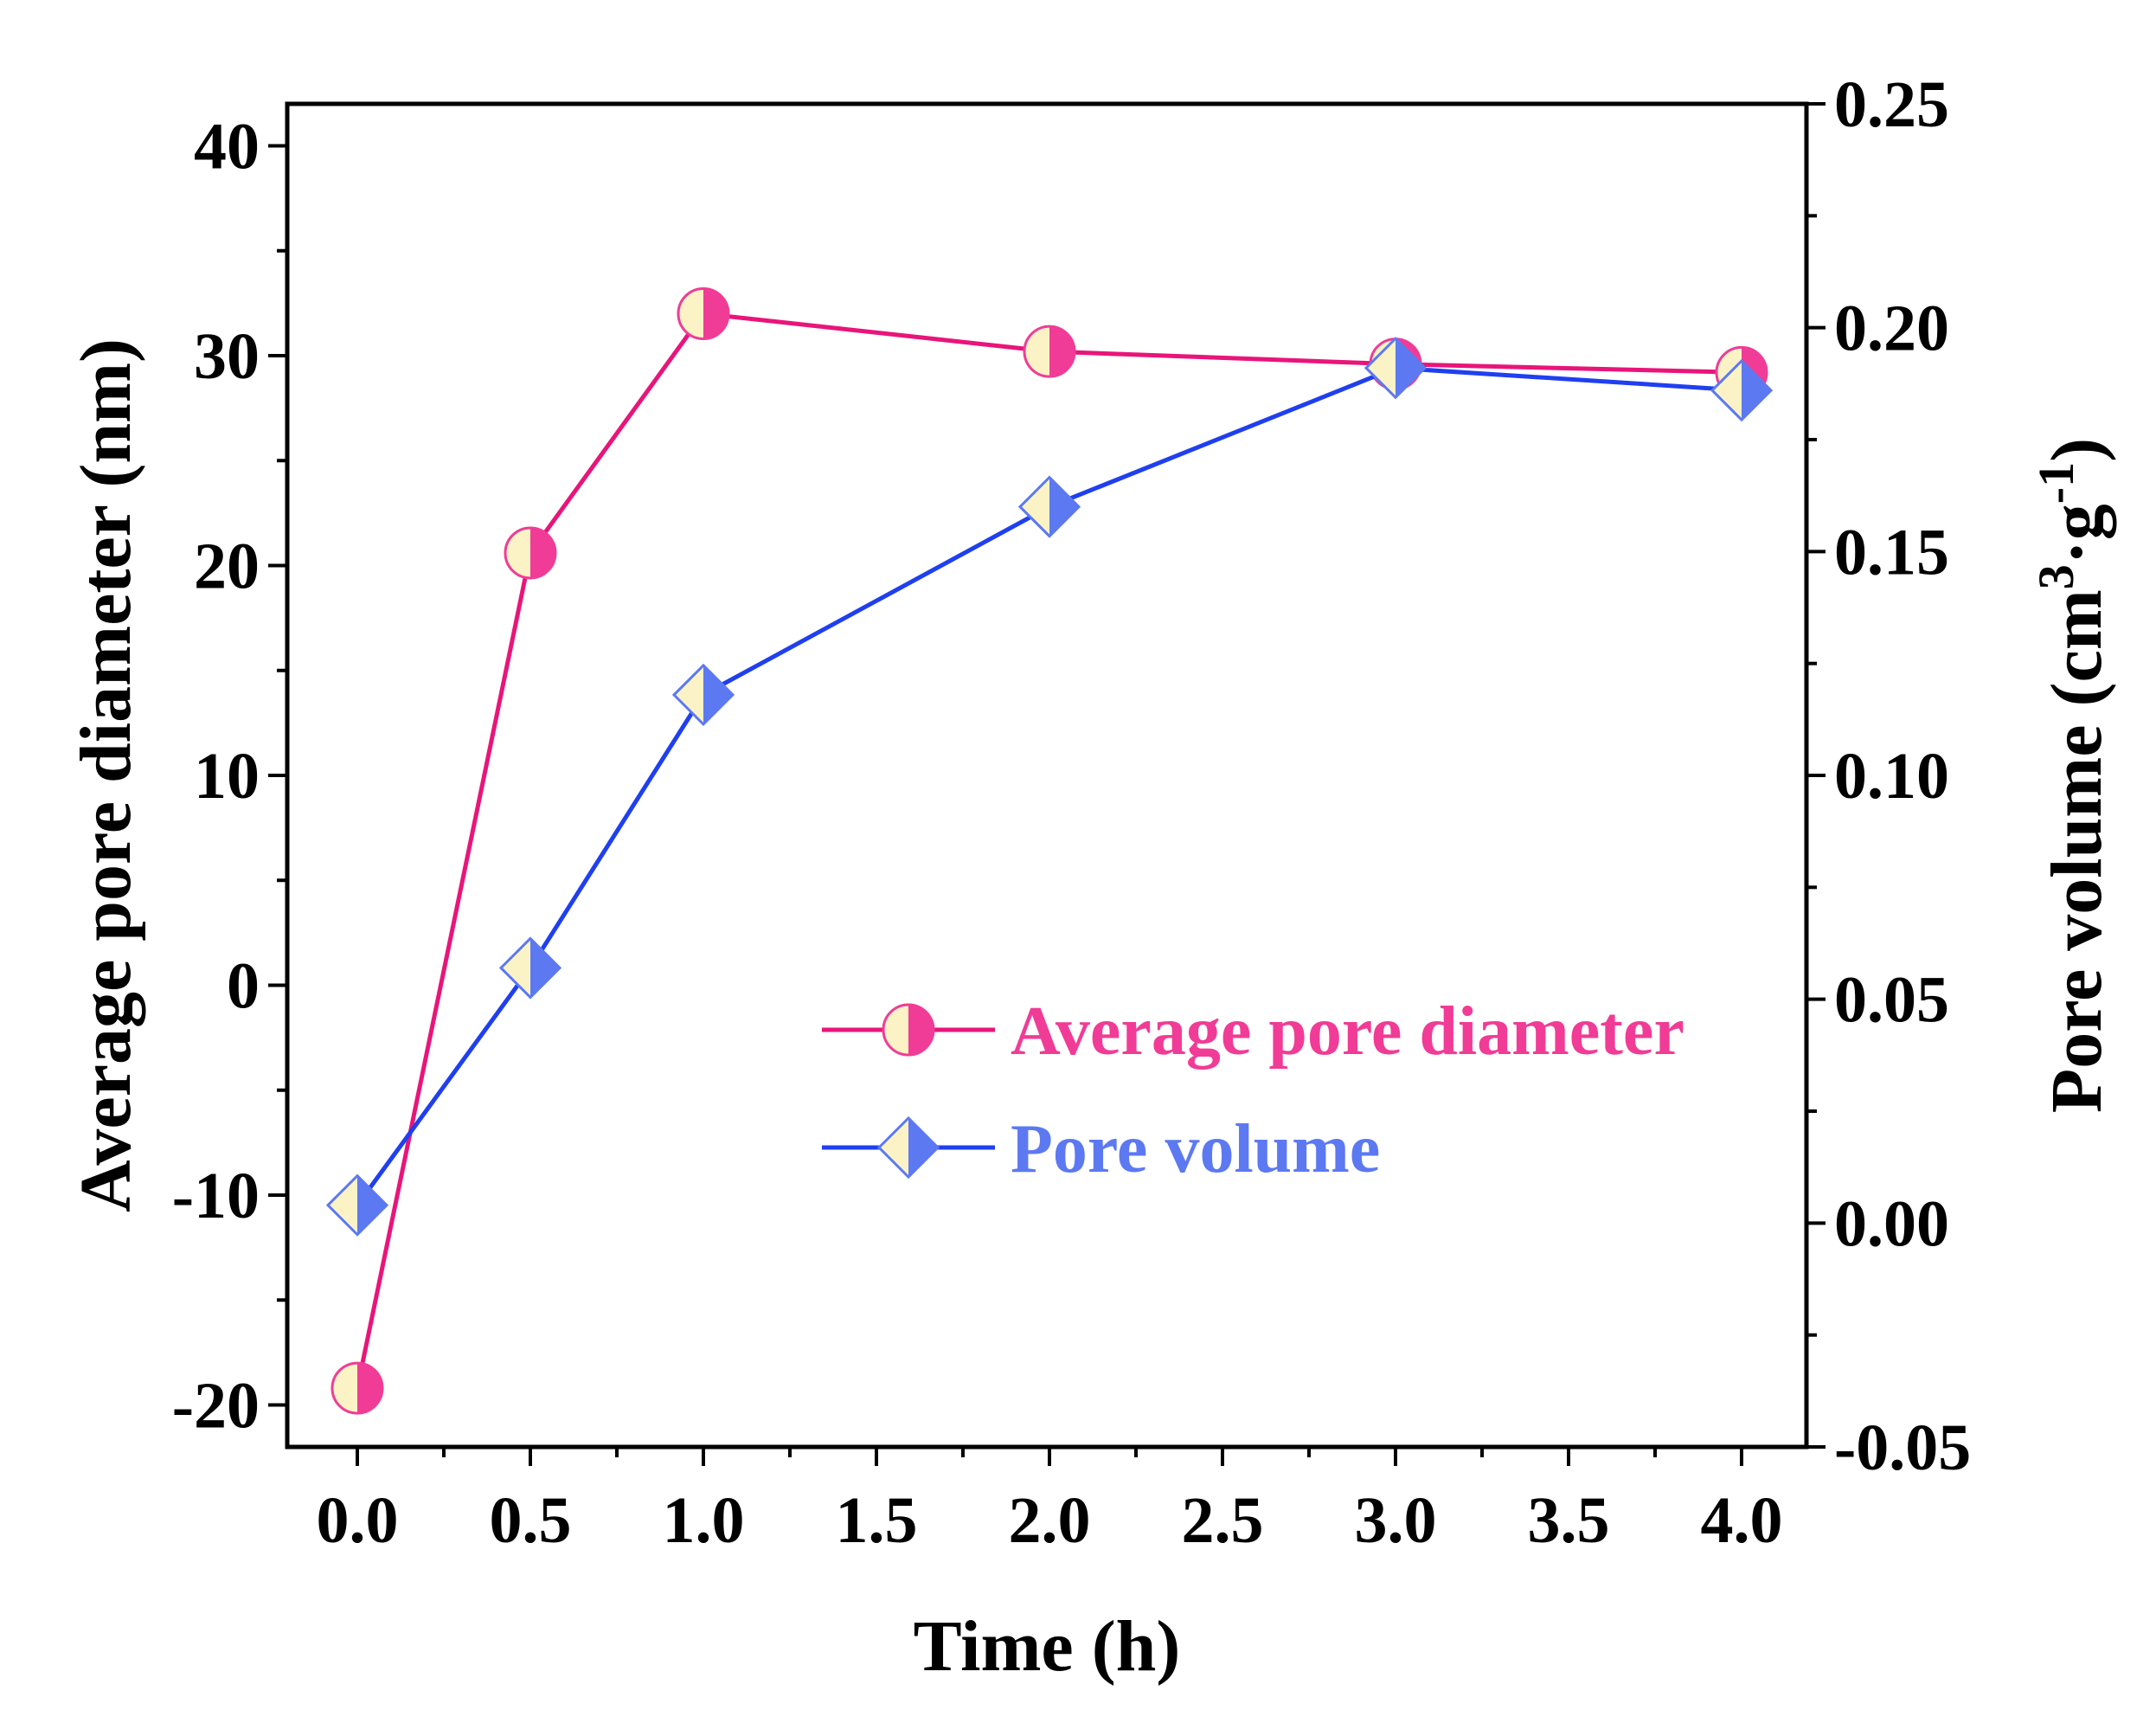 Image resolution: width=2156 pixels, height=1723 pixels. I want to click on y-right-tick-label: 0.10, so click(1891, 777).